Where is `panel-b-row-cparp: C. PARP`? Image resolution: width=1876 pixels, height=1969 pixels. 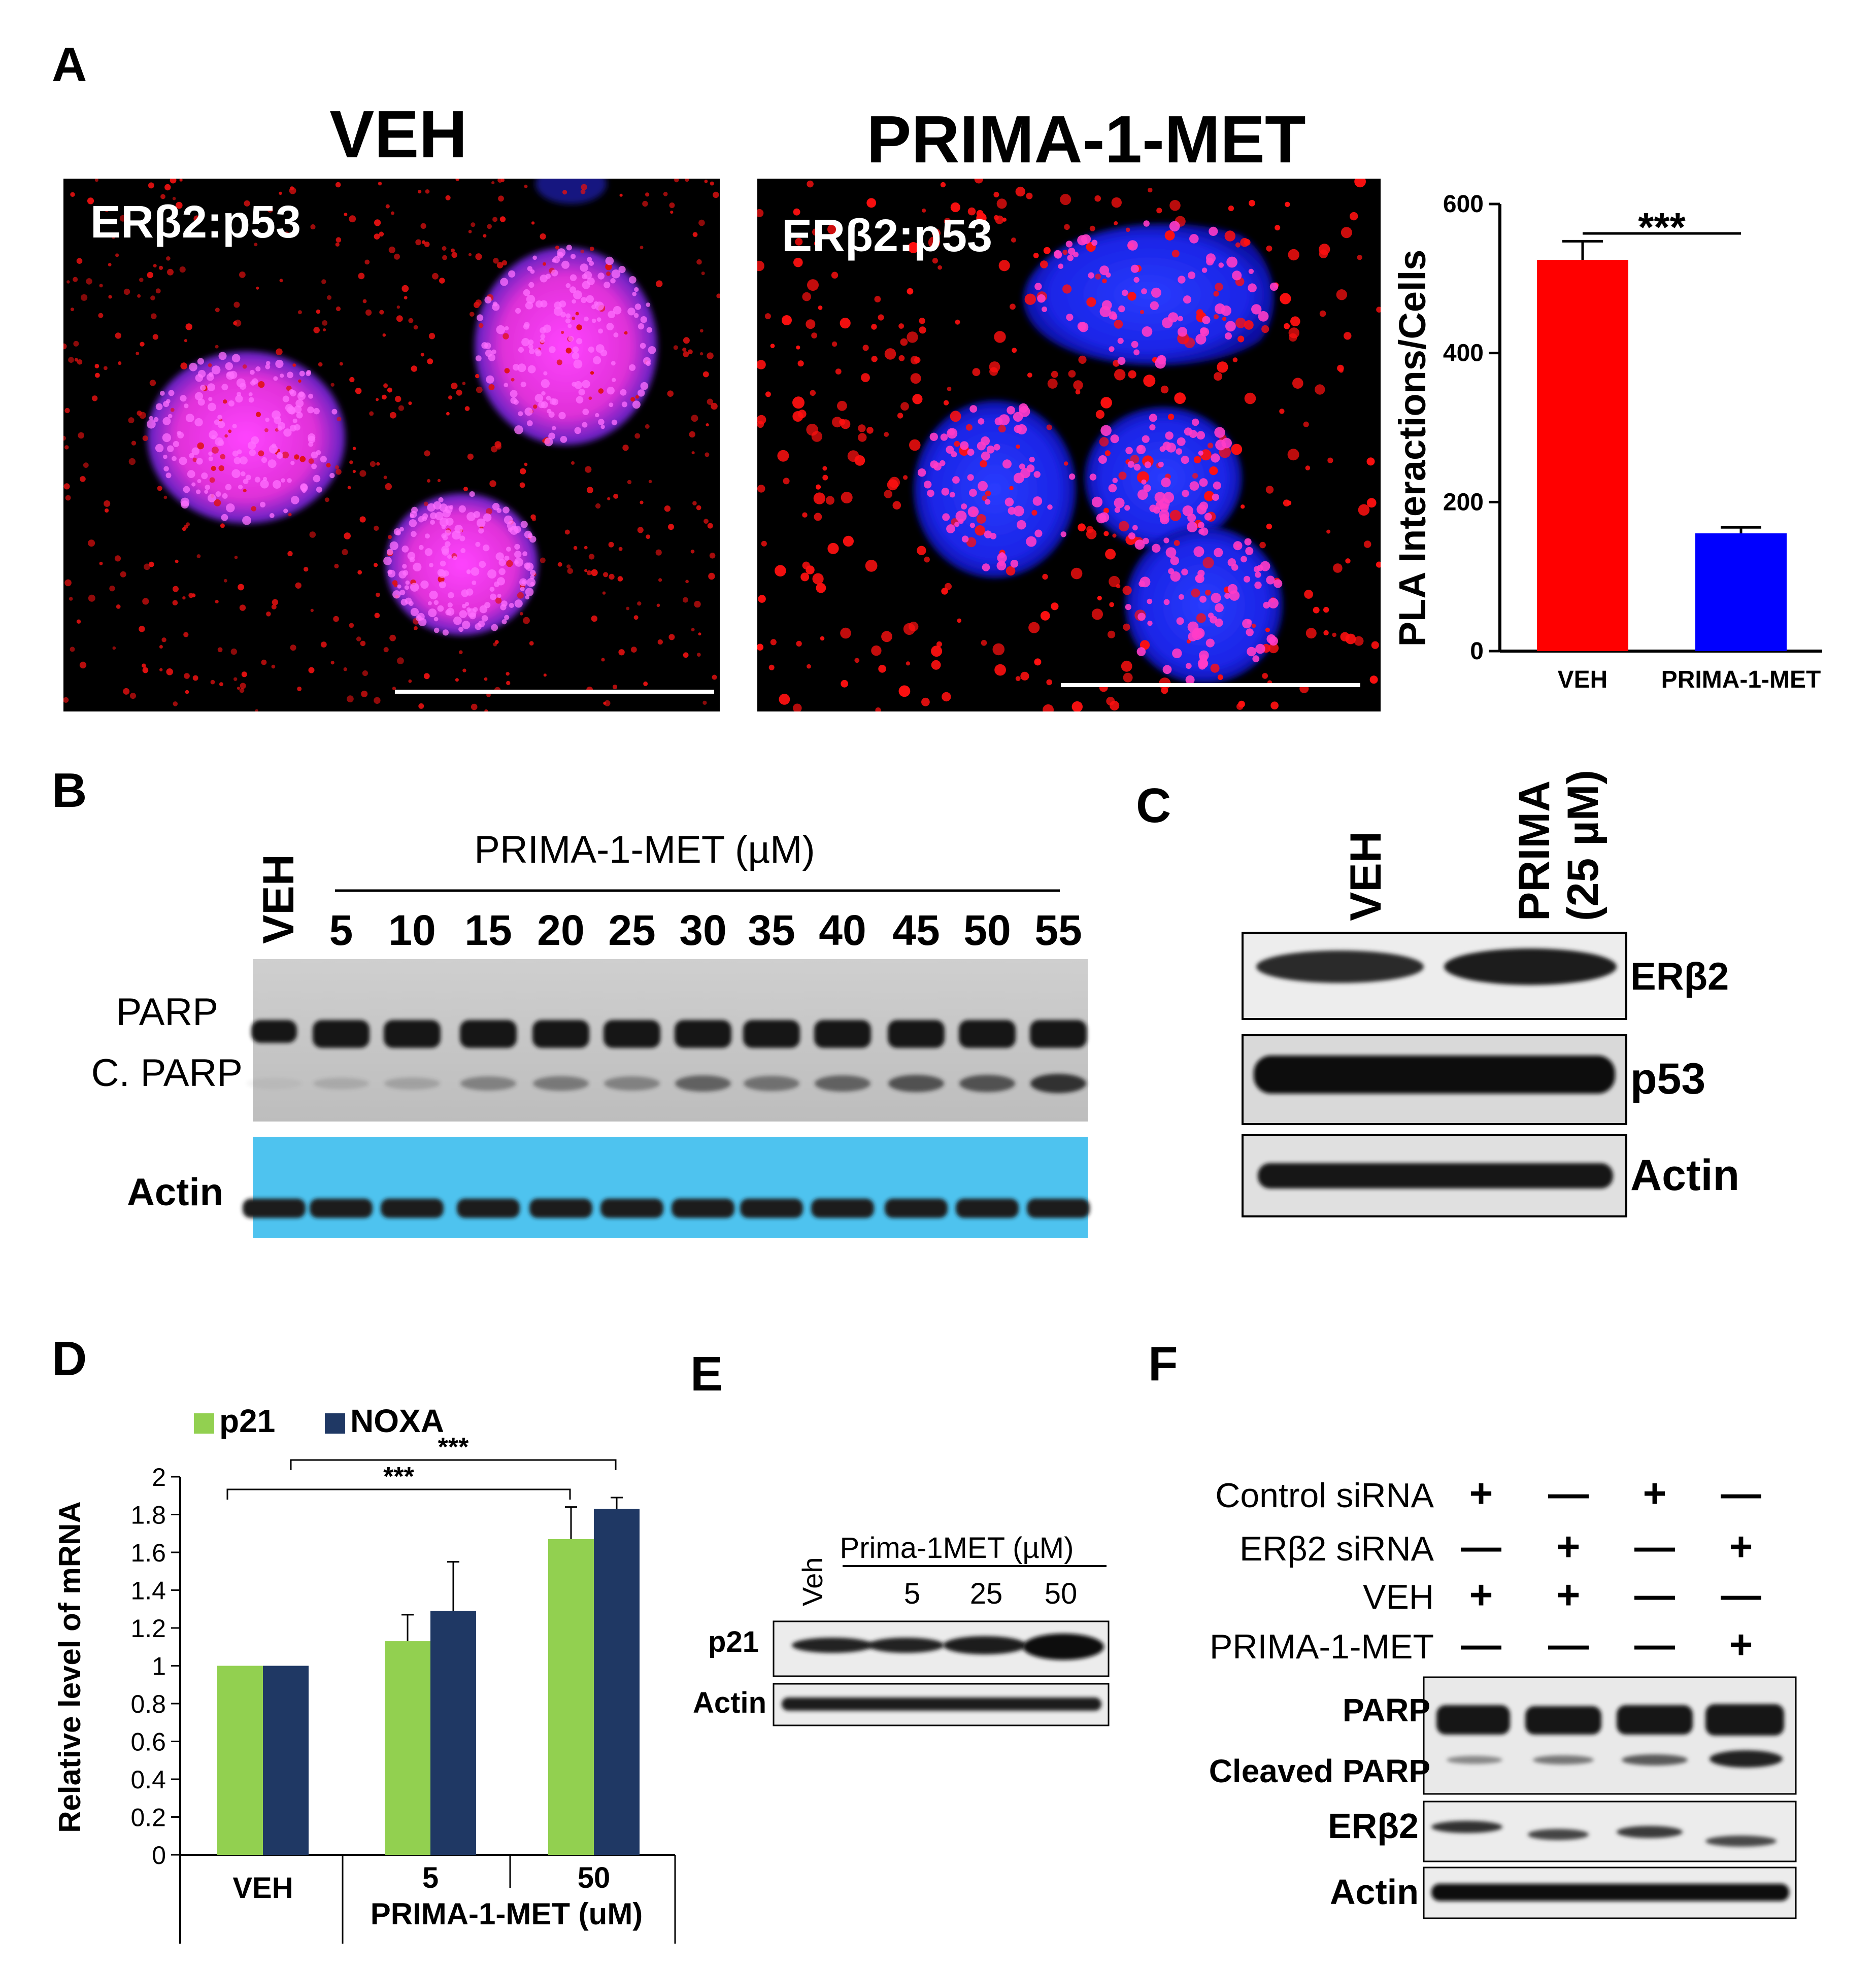 panel-b-row-cparp: C. PARP is located at coordinates (167, 1073).